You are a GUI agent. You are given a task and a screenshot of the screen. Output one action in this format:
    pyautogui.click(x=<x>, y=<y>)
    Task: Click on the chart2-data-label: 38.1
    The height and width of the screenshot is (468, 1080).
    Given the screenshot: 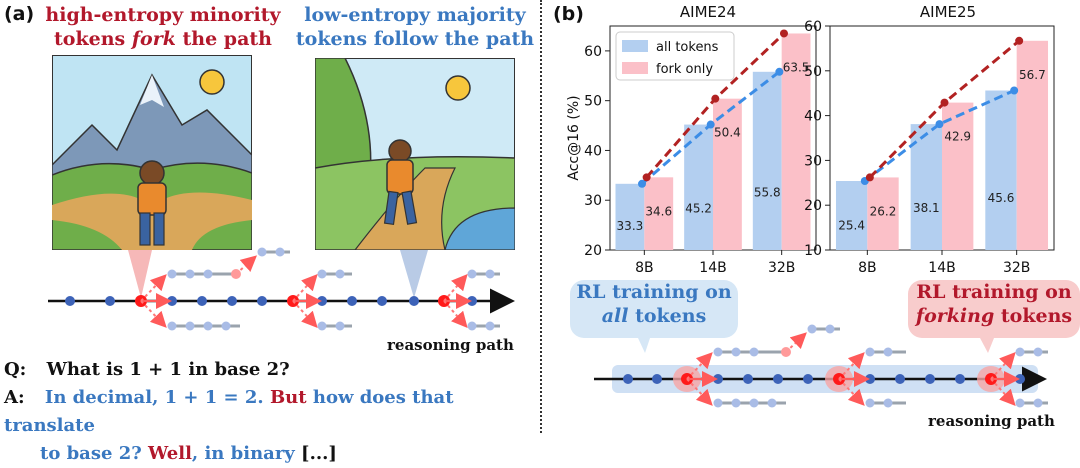 What is the action you would take?
    pyautogui.click(x=926, y=208)
    